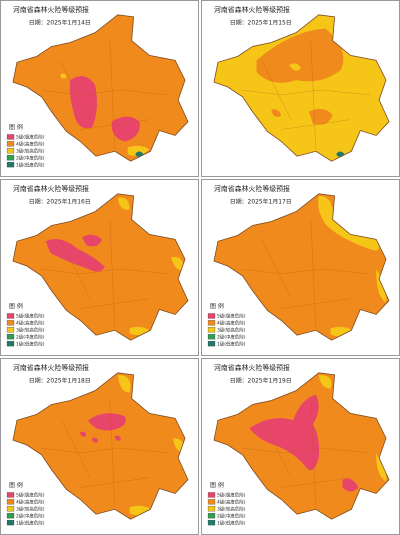  I want to click on map-date: 日期：2025年1月18日, so click(60, 380).